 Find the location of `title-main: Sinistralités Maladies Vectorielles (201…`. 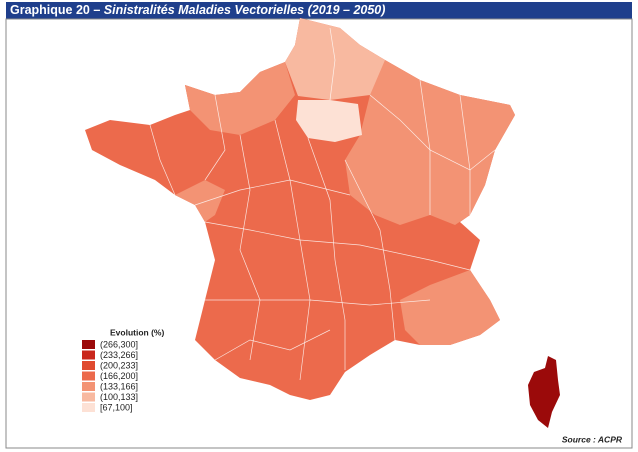

title-main: Sinistralités Maladies Vectorielles (201… is located at coordinates (244, 10).